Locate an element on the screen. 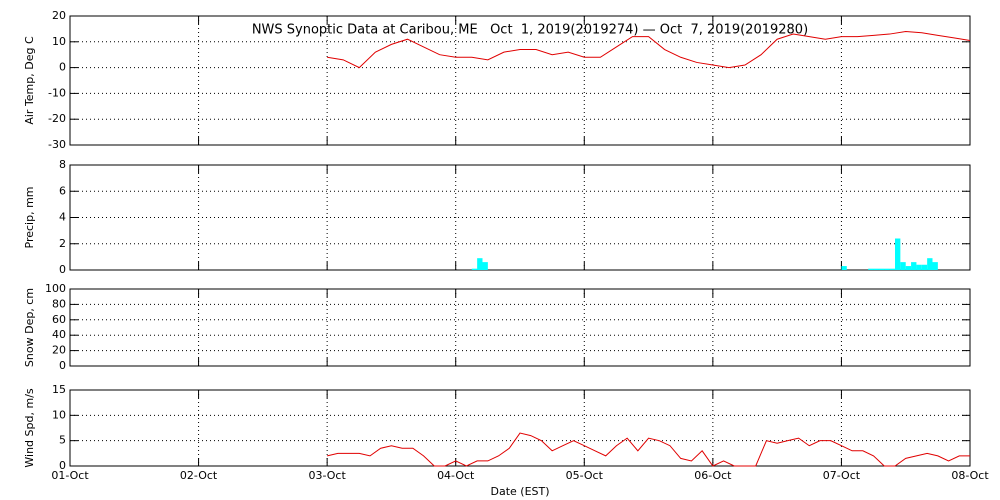 This screenshot has height=500, width=1000. y-tick-label: 5 is located at coordinates (62, 440).